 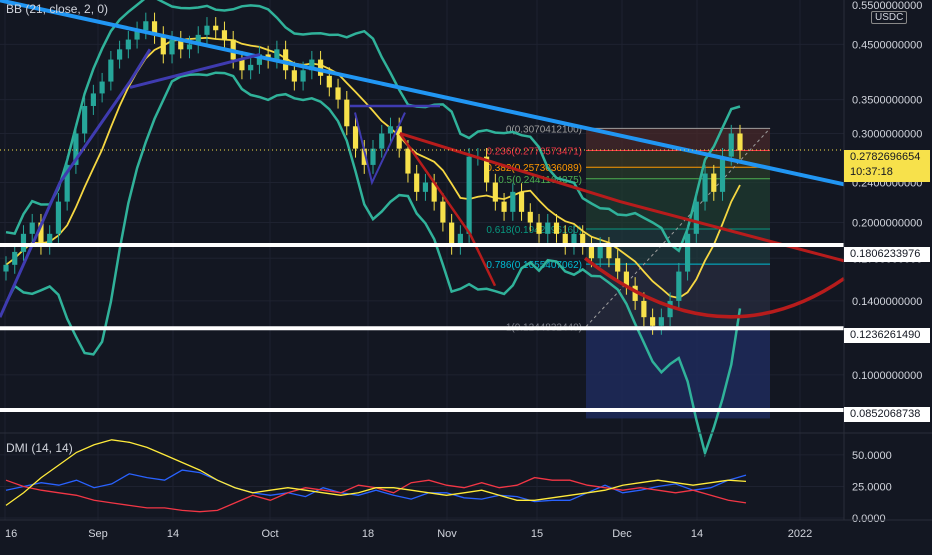 I want to click on last-price-tag: 0.2782696654 10:37:18, so click(x=887, y=166).